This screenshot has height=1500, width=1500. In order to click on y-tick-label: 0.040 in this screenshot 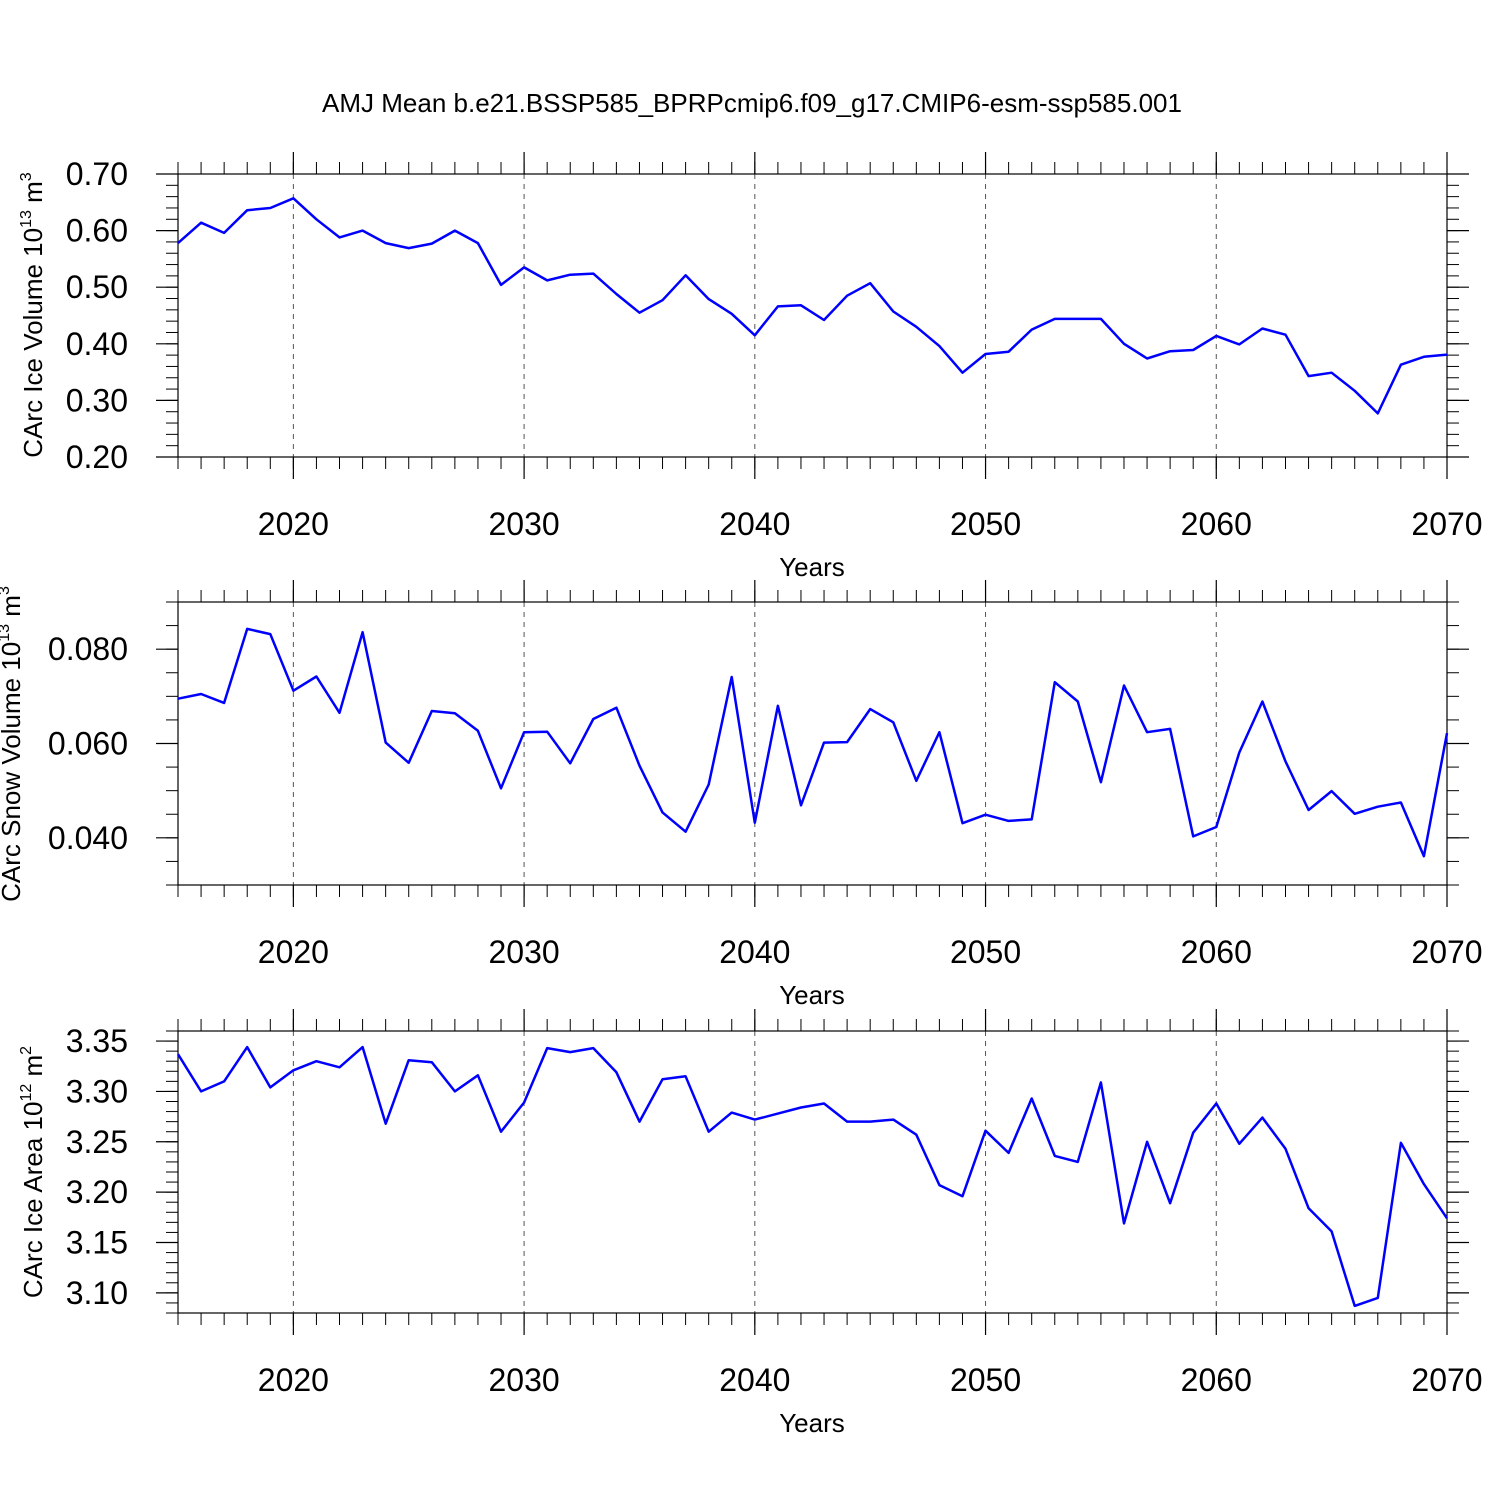, I will do `click(88, 838)`.